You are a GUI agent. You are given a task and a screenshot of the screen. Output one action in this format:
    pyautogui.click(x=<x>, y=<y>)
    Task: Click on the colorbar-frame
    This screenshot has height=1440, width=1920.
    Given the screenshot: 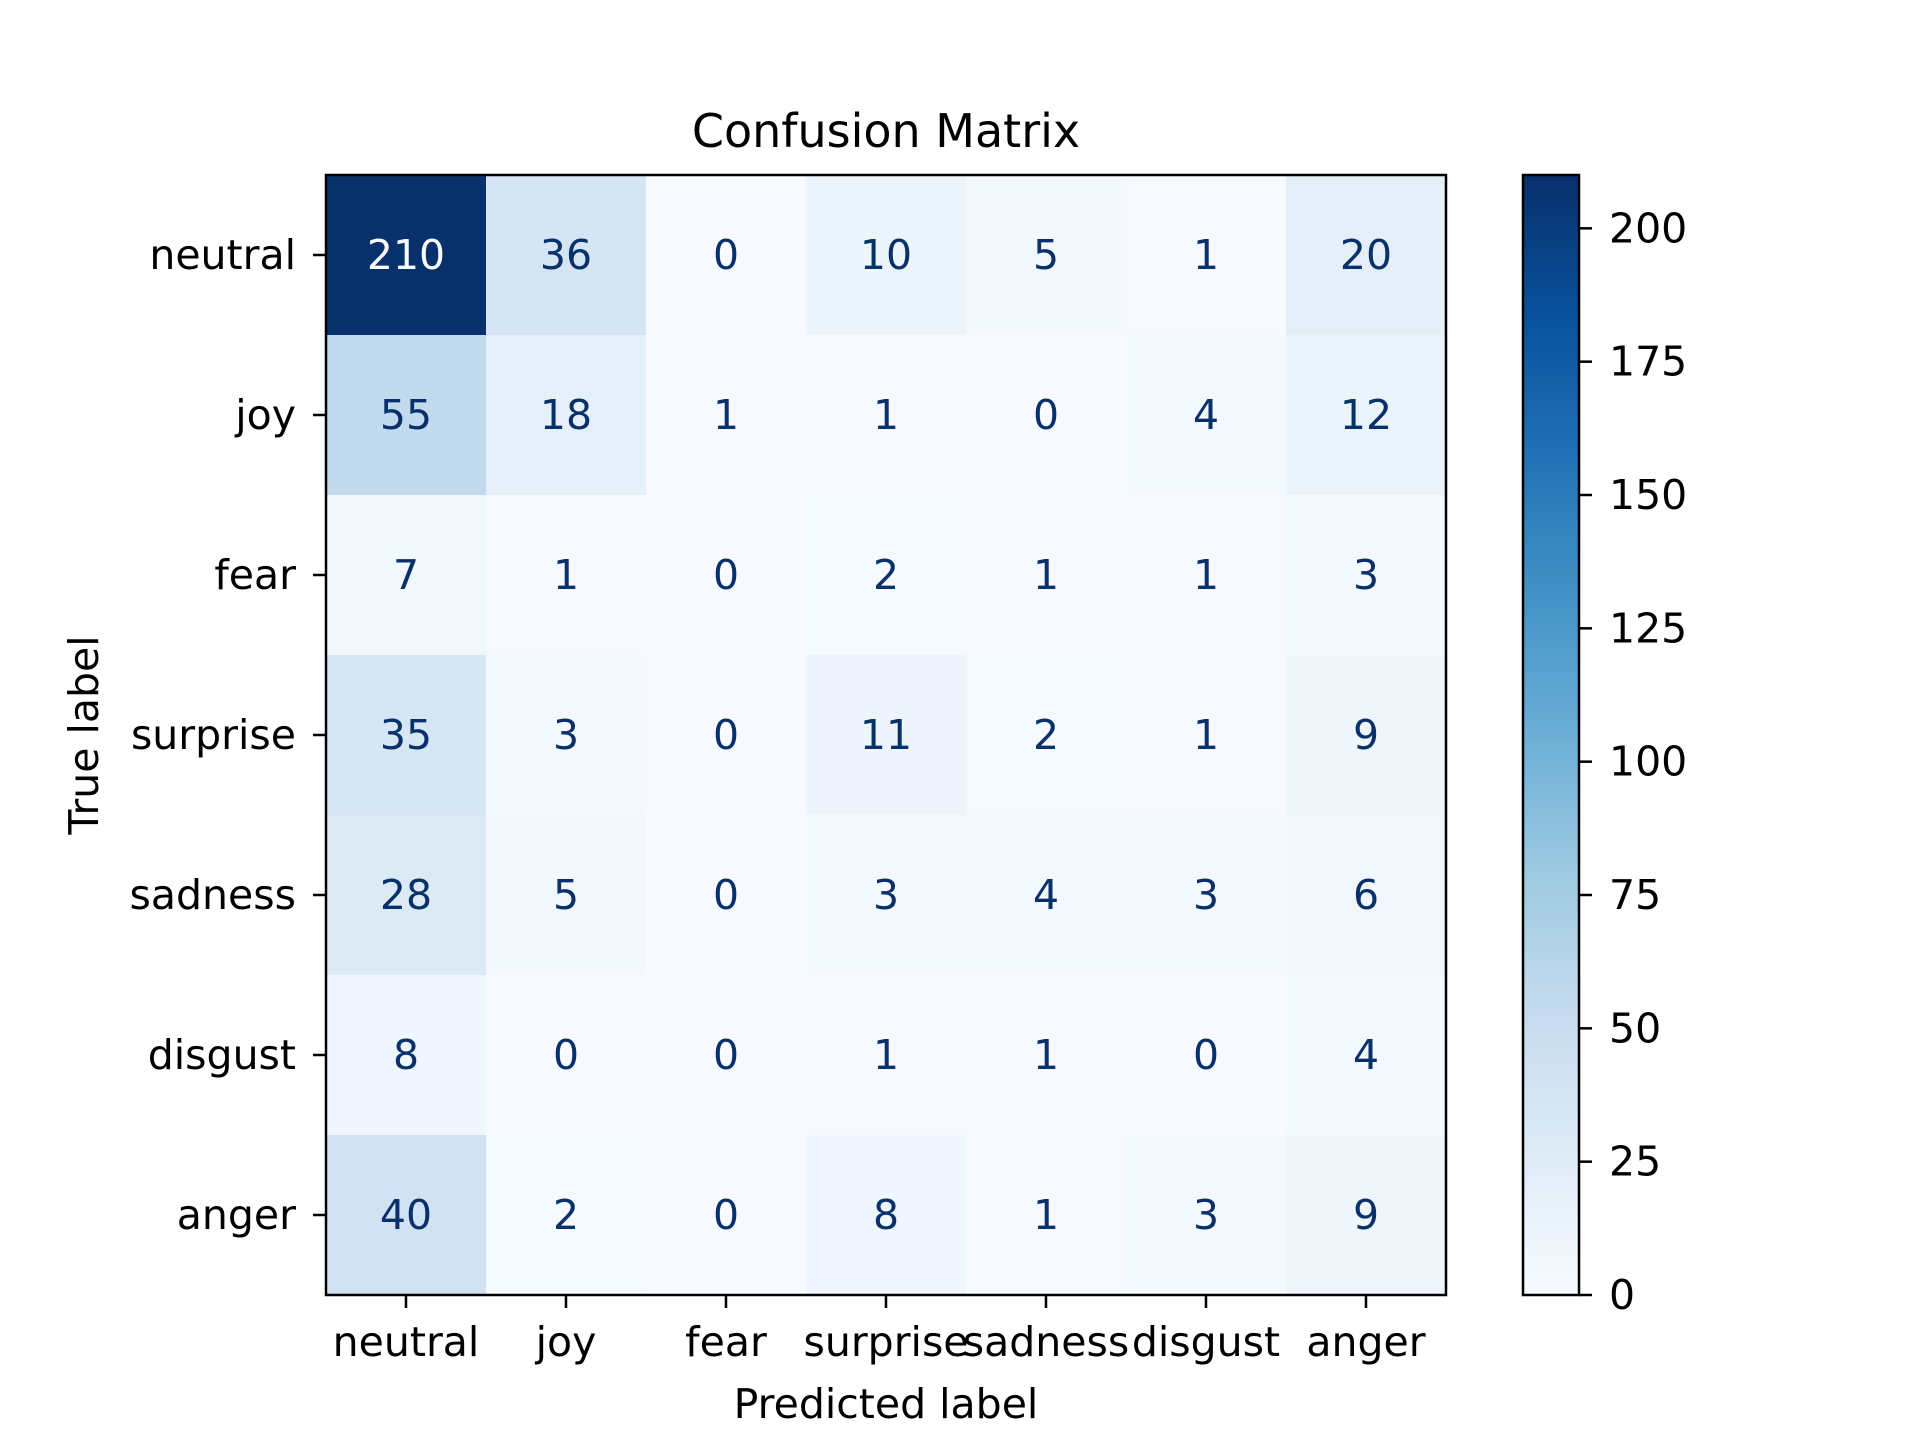 What is the action you would take?
    pyautogui.click(x=1551, y=735)
    